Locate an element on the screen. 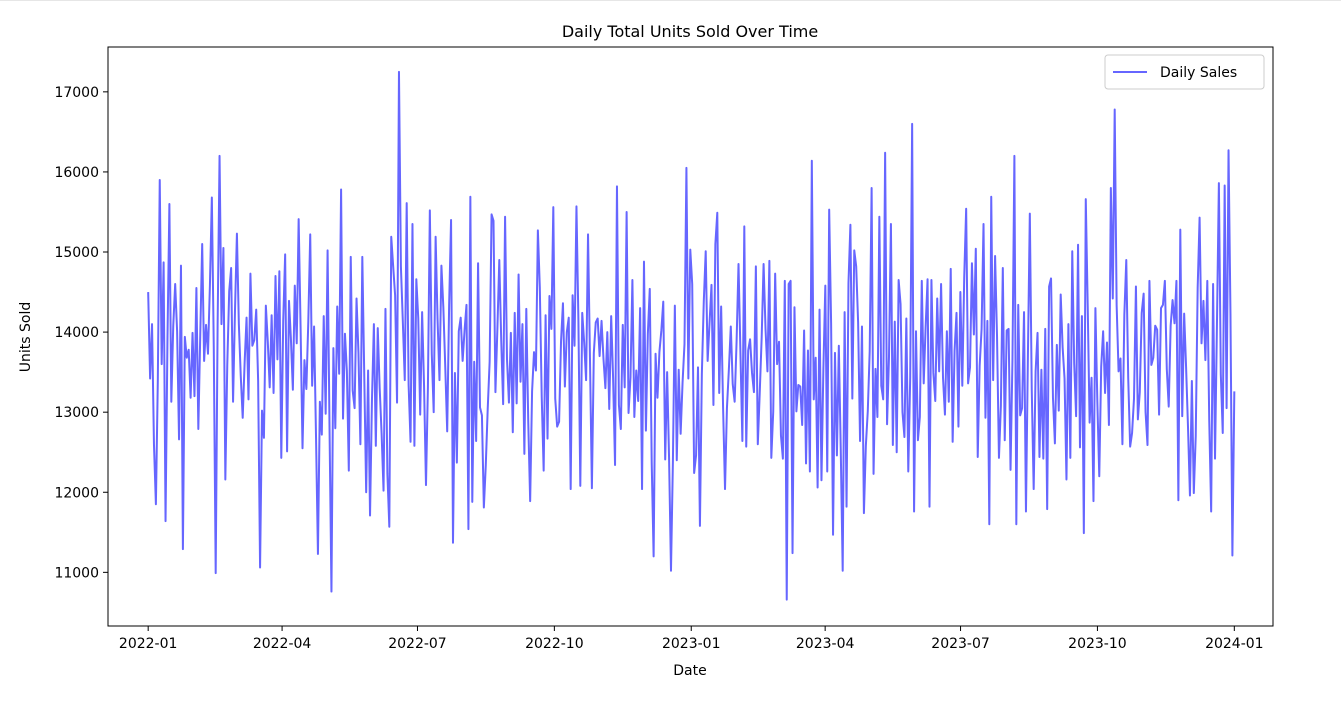  x-tick-label: 2023-07 is located at coordinates (960, 644).